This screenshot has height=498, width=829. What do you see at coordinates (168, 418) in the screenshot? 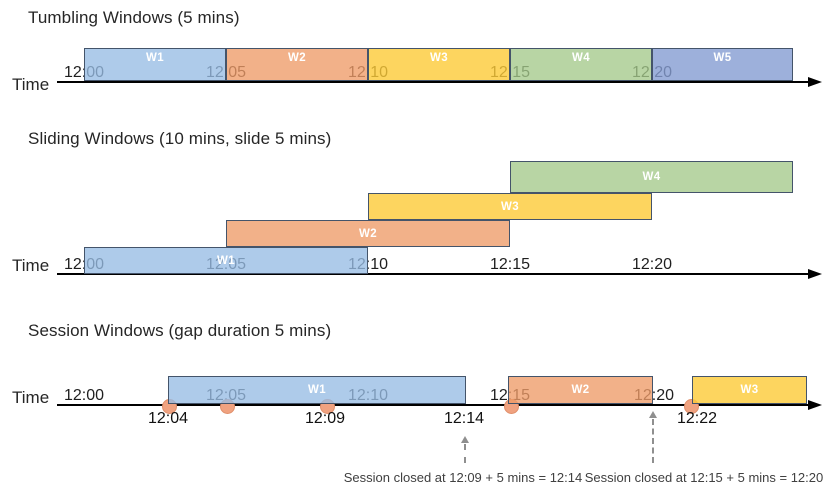
I see `event-time-label: 12:04` at bounding box center [168, 418].